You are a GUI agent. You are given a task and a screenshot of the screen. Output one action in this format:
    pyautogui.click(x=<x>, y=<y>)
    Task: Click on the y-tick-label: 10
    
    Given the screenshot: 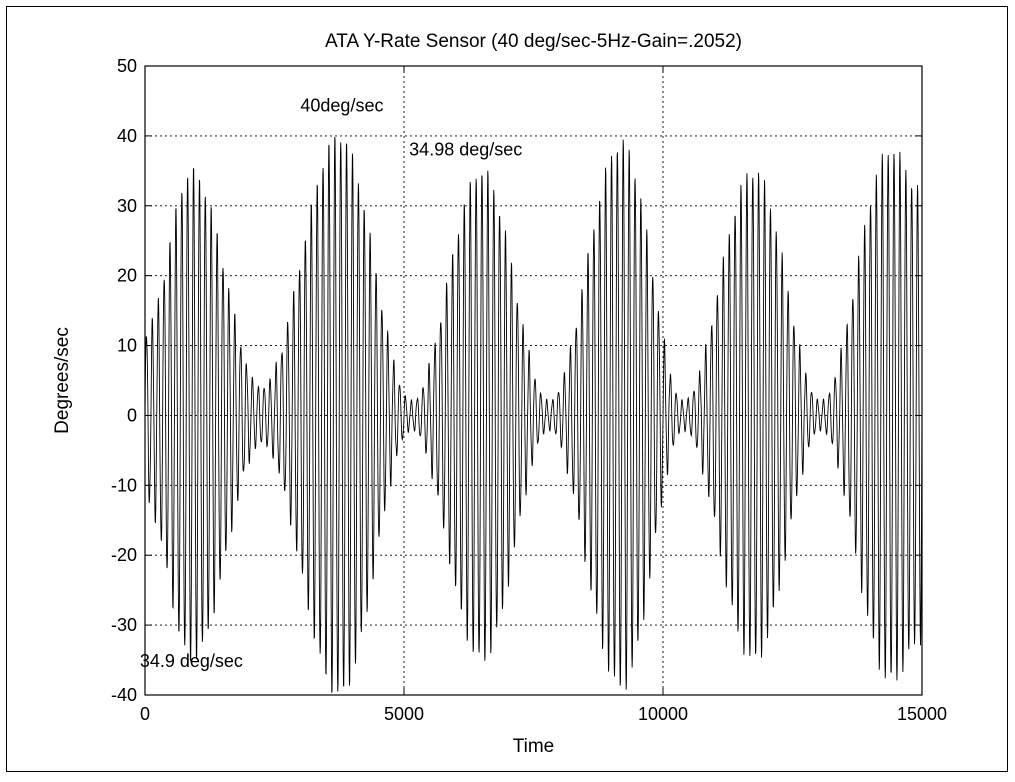 What is the action you would take?
    pyautogui.click(x=127, y=346)
    